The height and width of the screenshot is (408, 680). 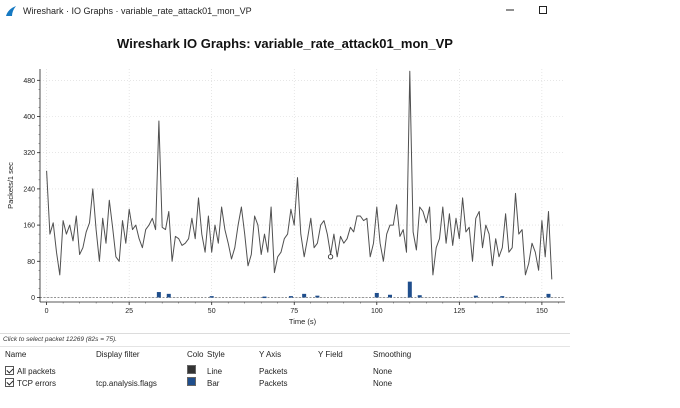 I want to click on header-color: Colo, so click(x=195, y=354).